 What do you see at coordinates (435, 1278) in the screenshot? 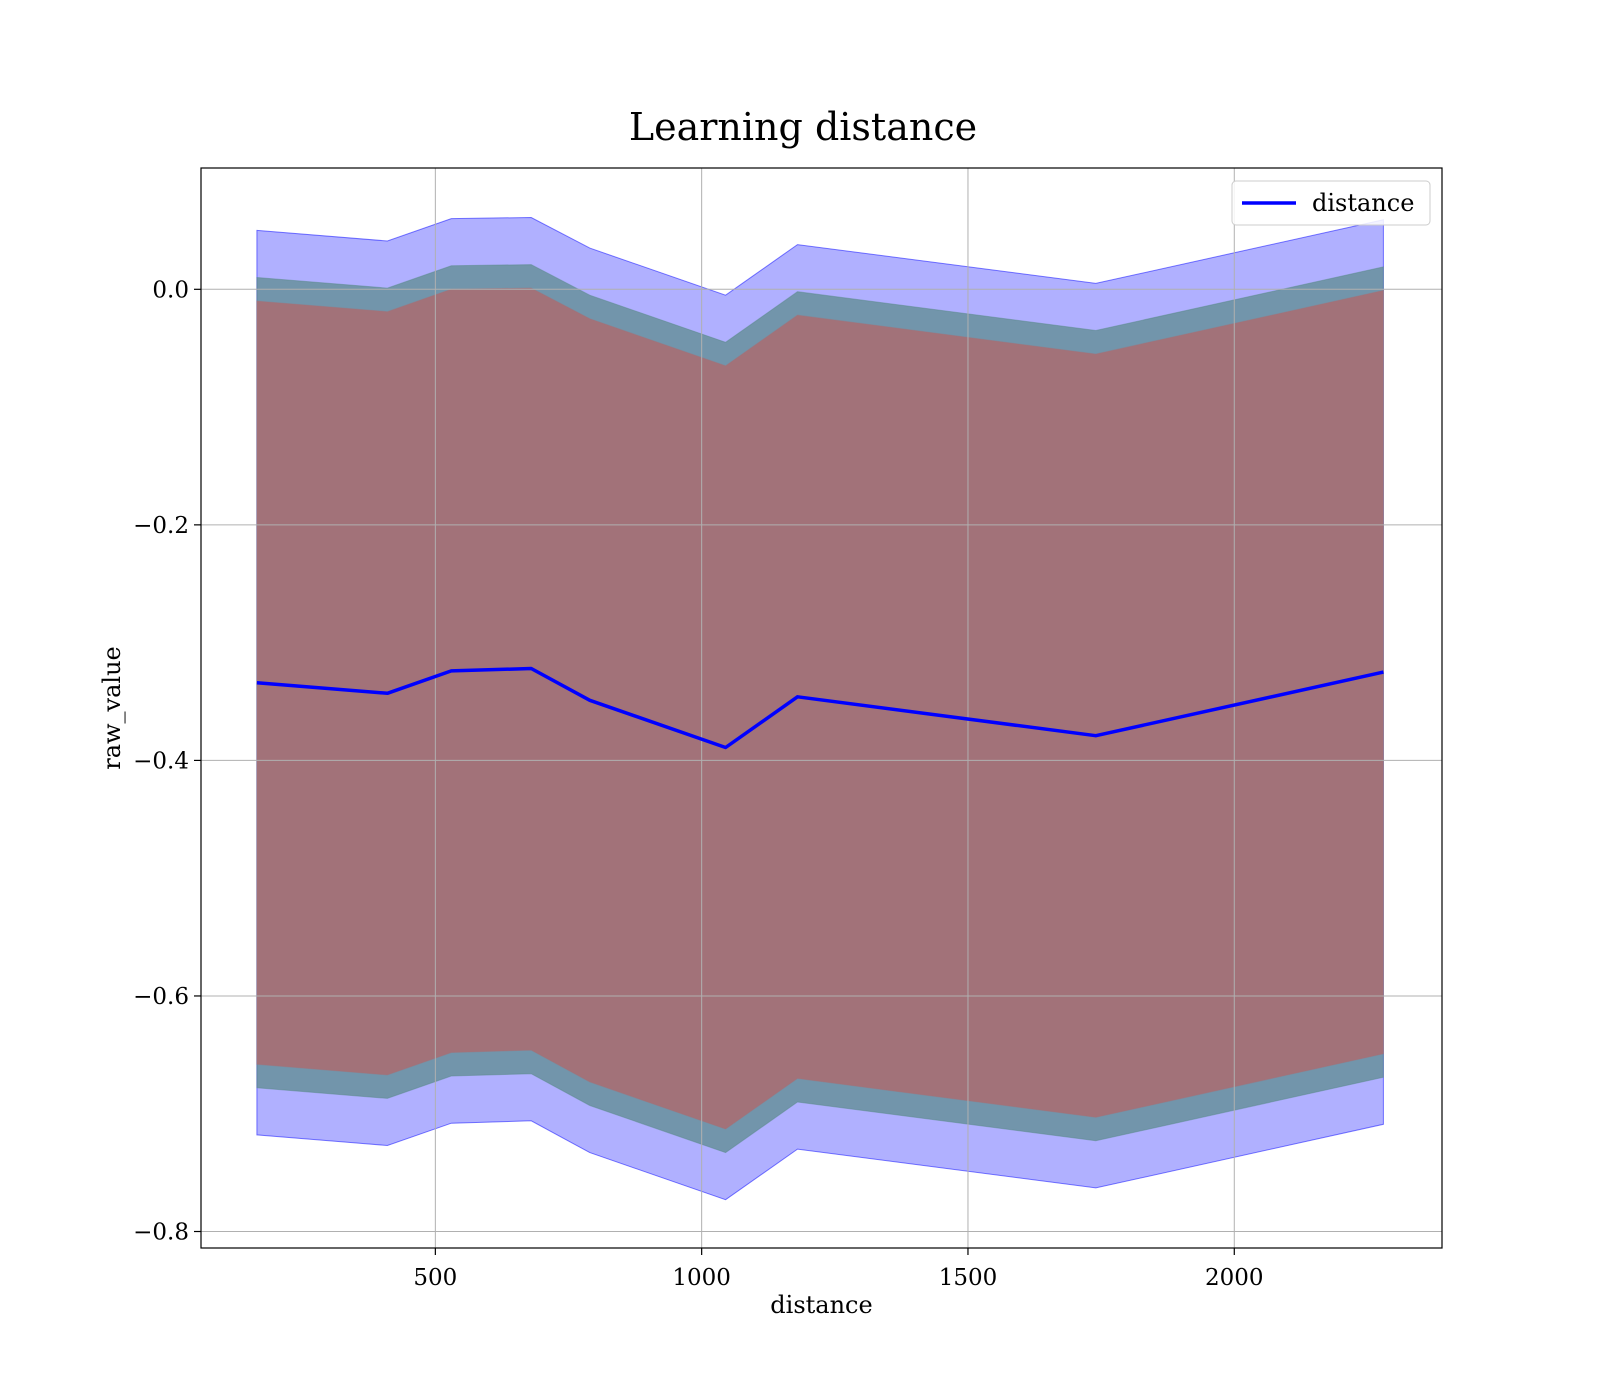
I see `x-tick-label-0: 500` at bounding box center [435, 1278].